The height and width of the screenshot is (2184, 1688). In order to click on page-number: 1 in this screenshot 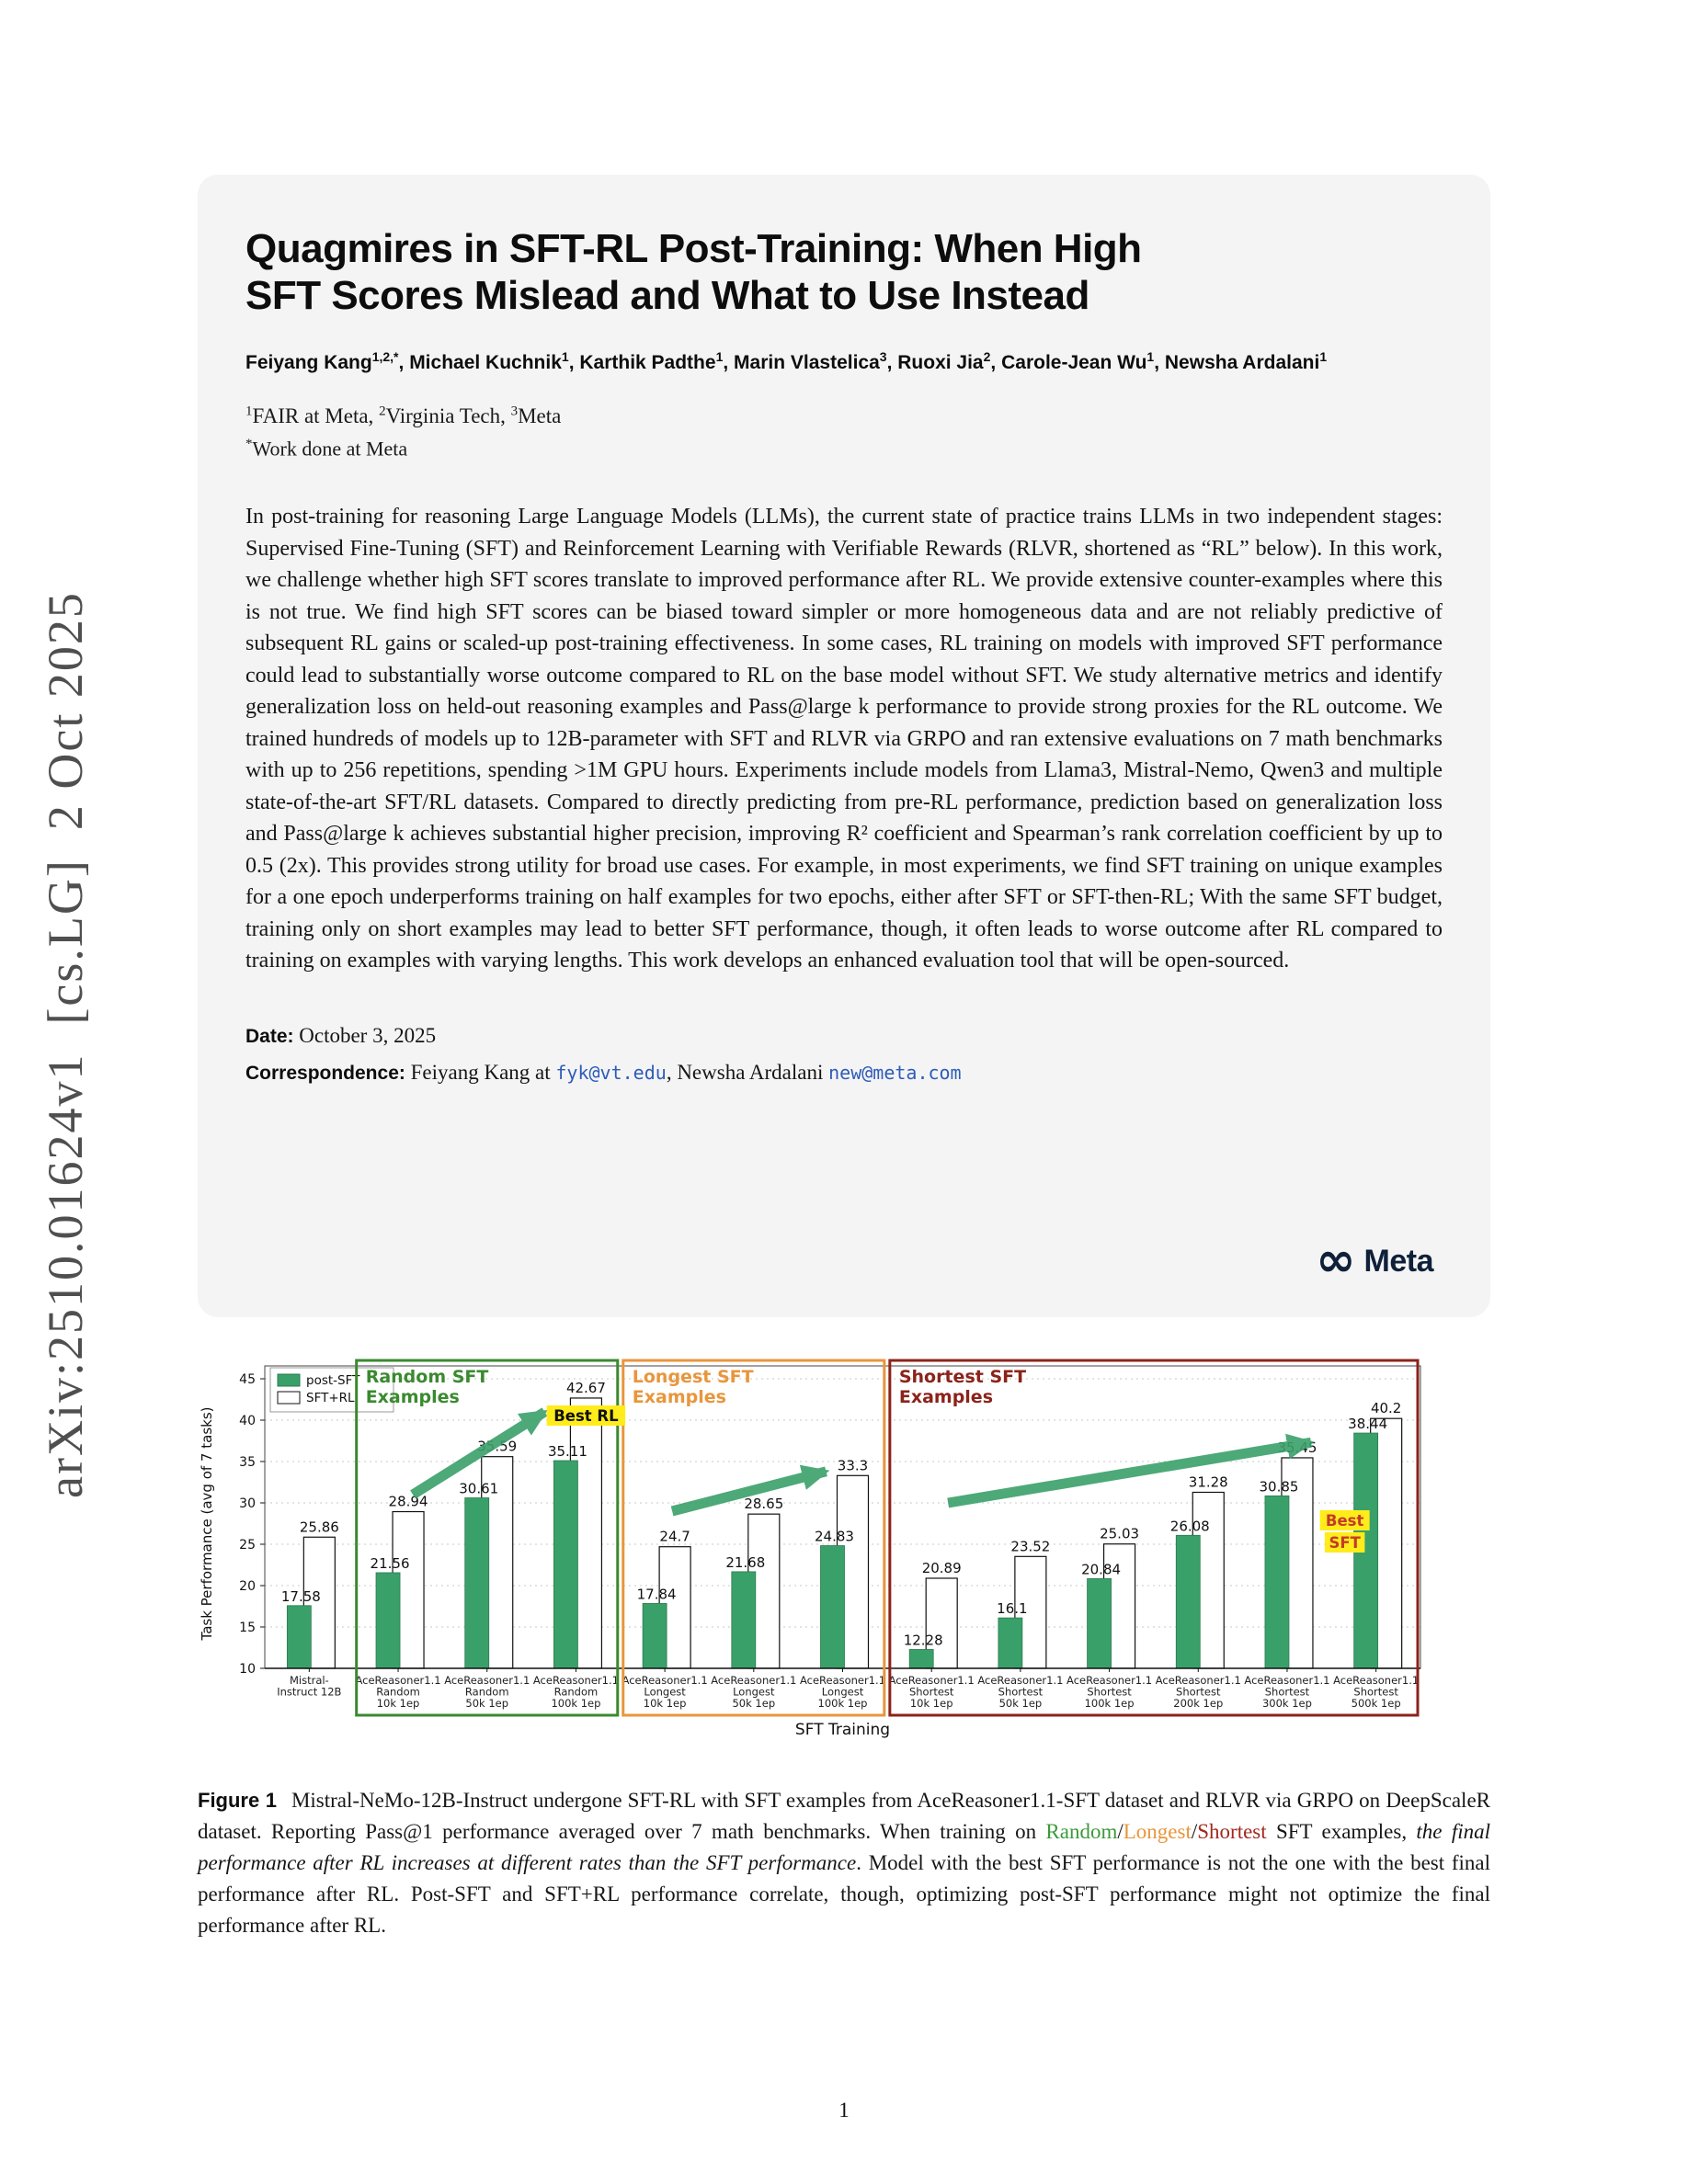, I will do `click(844, 2110)`.